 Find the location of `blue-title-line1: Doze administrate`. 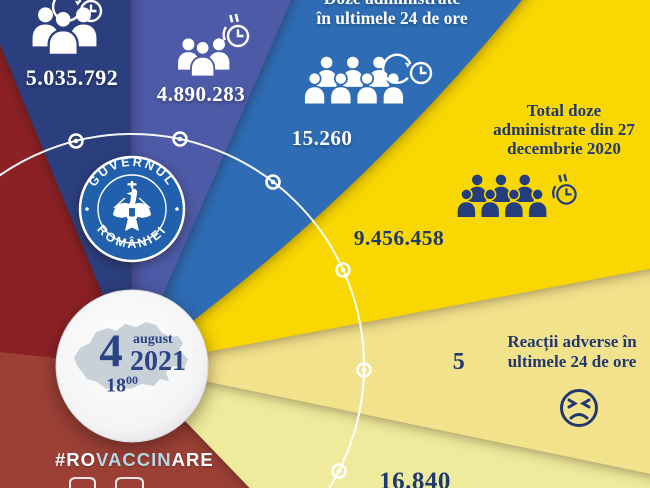

blue-title-line1: Doze administrate is located at coordinates (392, 4).